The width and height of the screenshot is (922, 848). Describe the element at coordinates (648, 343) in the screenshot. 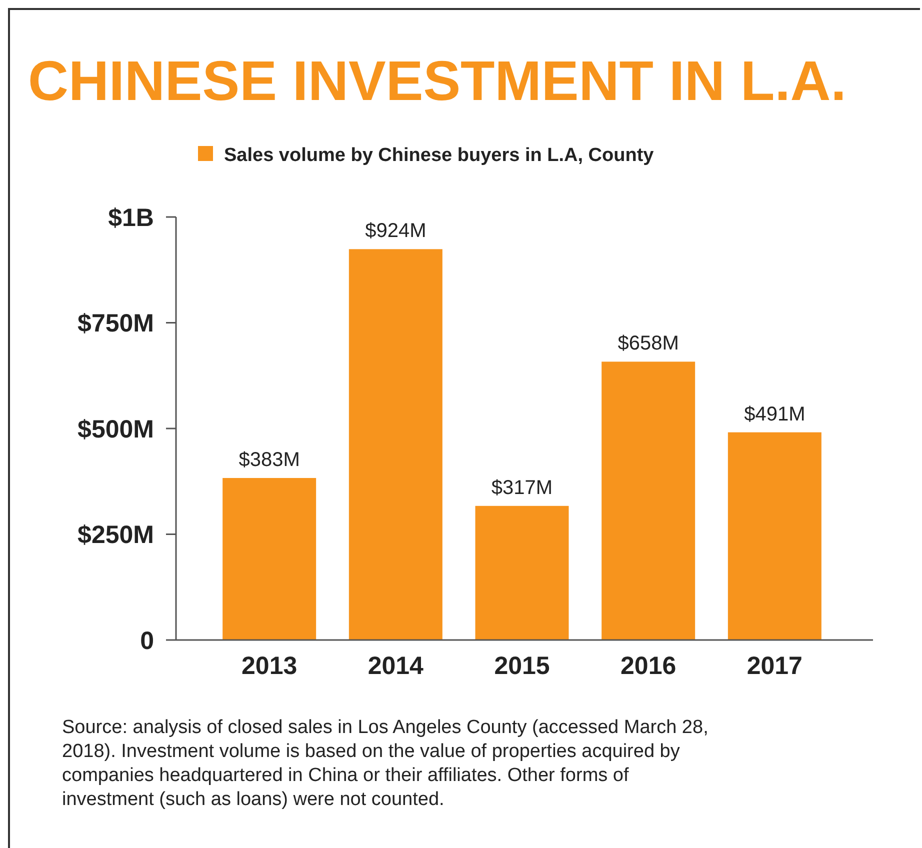

I see `data-label: $658M` at that location.